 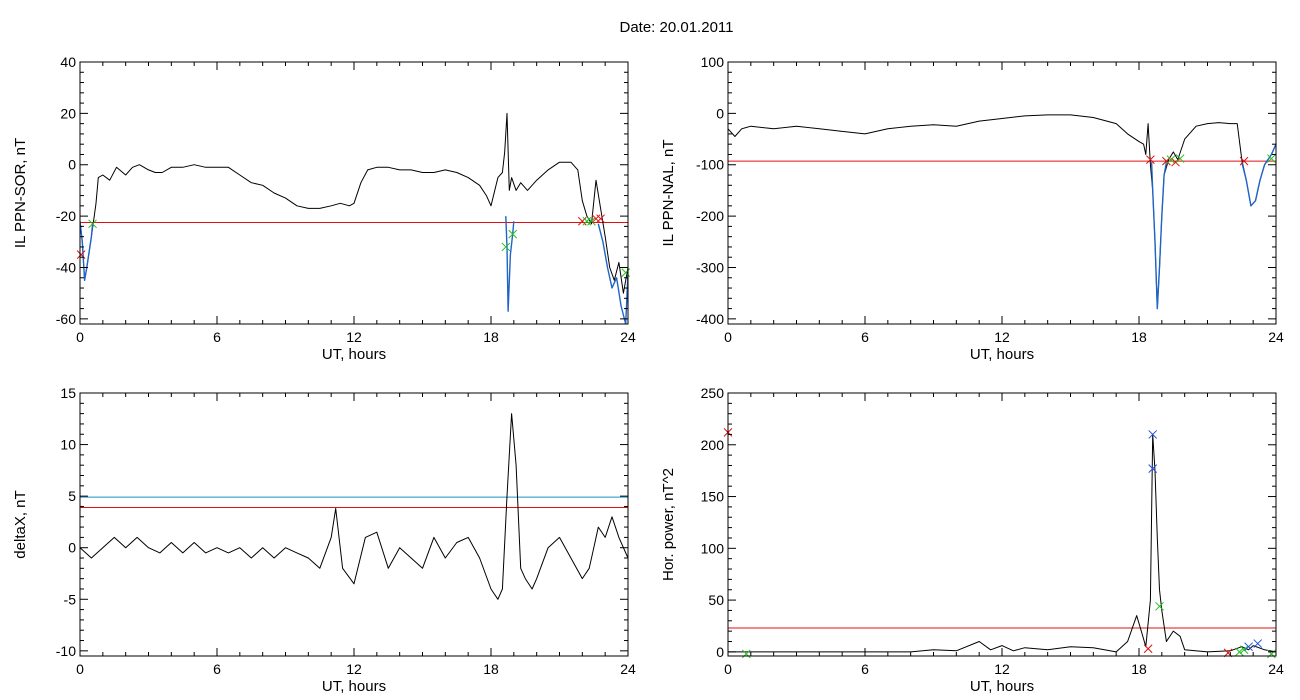 I want to click on p4-ytick-label: 250, so click(x=713, y=393).